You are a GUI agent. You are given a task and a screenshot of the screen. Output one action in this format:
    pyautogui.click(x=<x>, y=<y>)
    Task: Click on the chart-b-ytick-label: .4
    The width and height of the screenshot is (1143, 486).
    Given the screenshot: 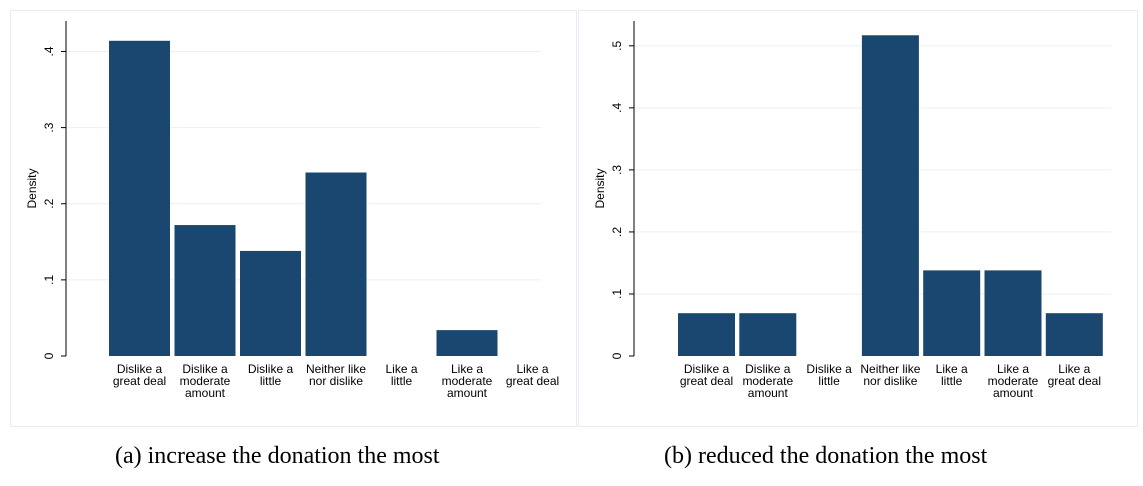 What is the action you would take?
    pyautogui.click(x=617, y=108)
    